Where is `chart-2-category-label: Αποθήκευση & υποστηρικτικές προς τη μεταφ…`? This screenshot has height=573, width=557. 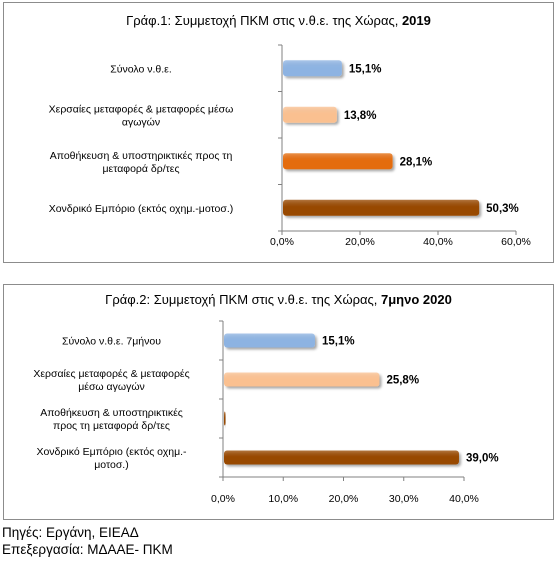 chart-2-category-label: Αποθήκευση & υποστηρικτικές προς τη μεταφ… is located at coordinates (111, 419).